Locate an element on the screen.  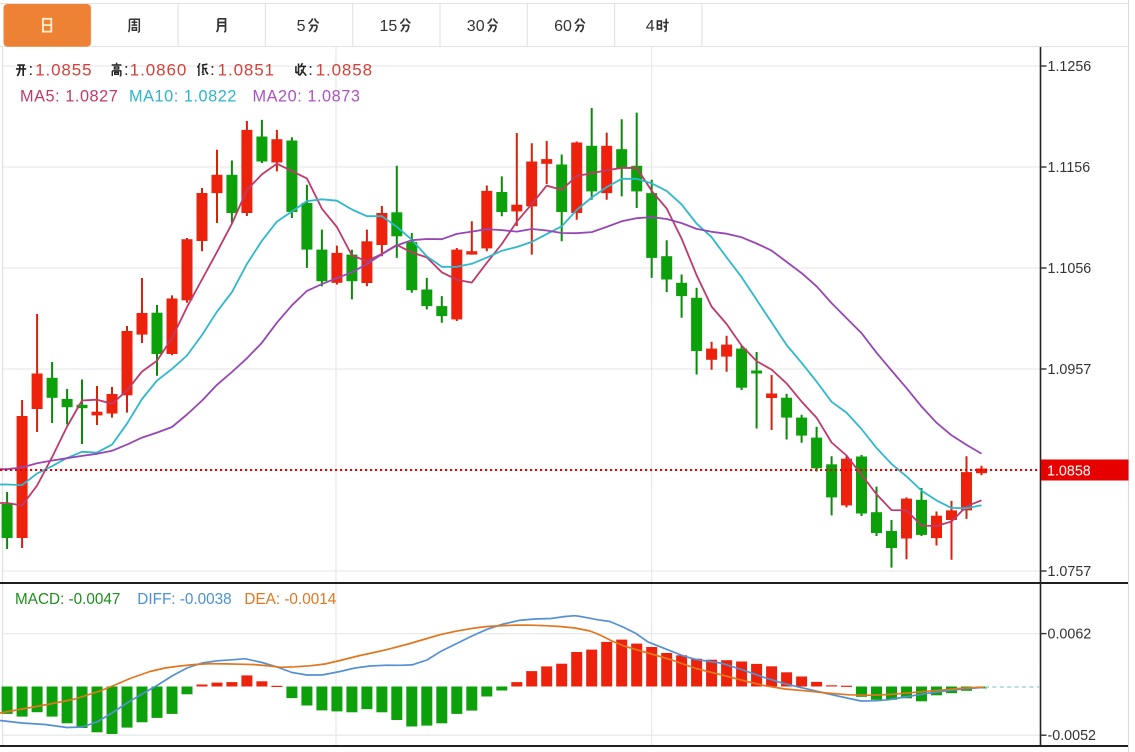
svg-text: MA10: 1.0822 is located at coordinates (183, 97).